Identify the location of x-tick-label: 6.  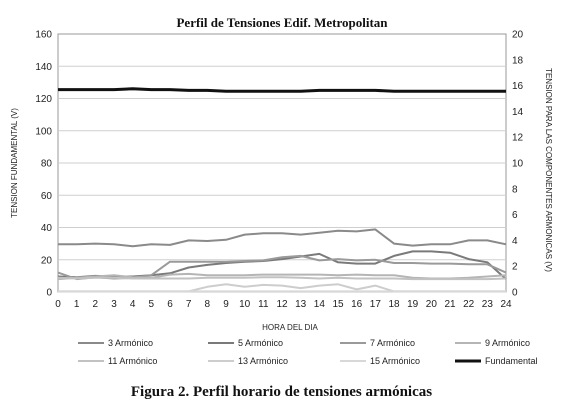
(170, 304).